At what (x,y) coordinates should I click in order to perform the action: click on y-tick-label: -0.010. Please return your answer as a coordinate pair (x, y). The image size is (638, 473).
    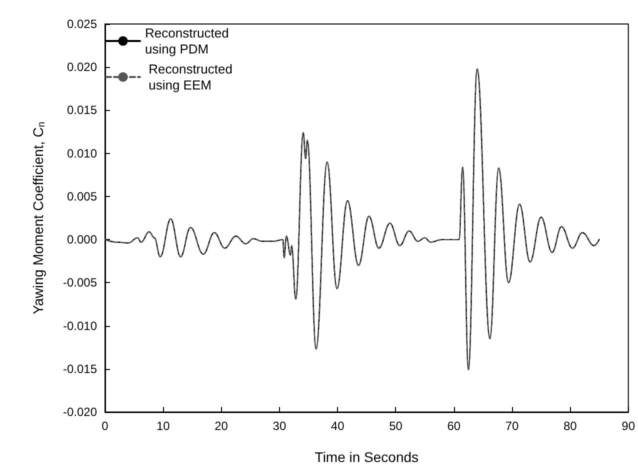
    Looking at the image, I should click on (80, 325).